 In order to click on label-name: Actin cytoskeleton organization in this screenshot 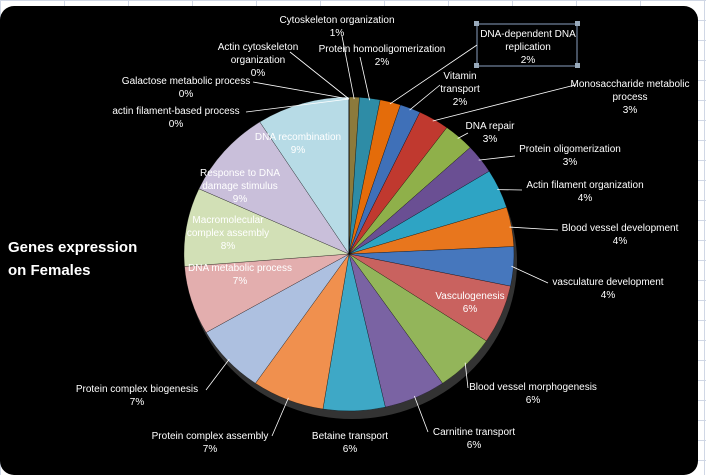, I will do `click(258, 54)`.